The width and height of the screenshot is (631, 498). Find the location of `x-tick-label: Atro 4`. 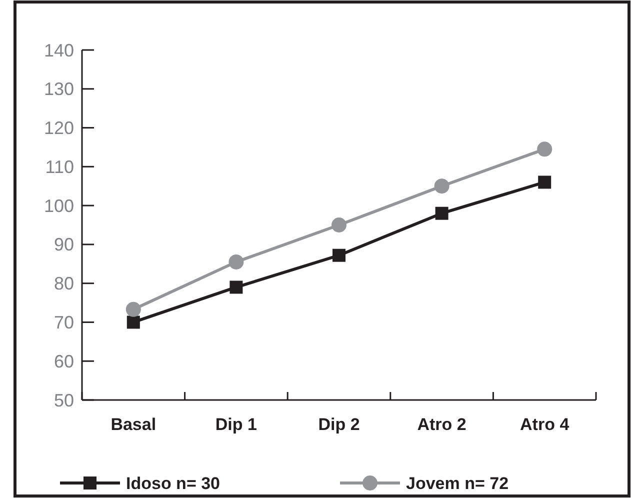

x-tick-label: Atro 4 is located at coordinates (545, 424).